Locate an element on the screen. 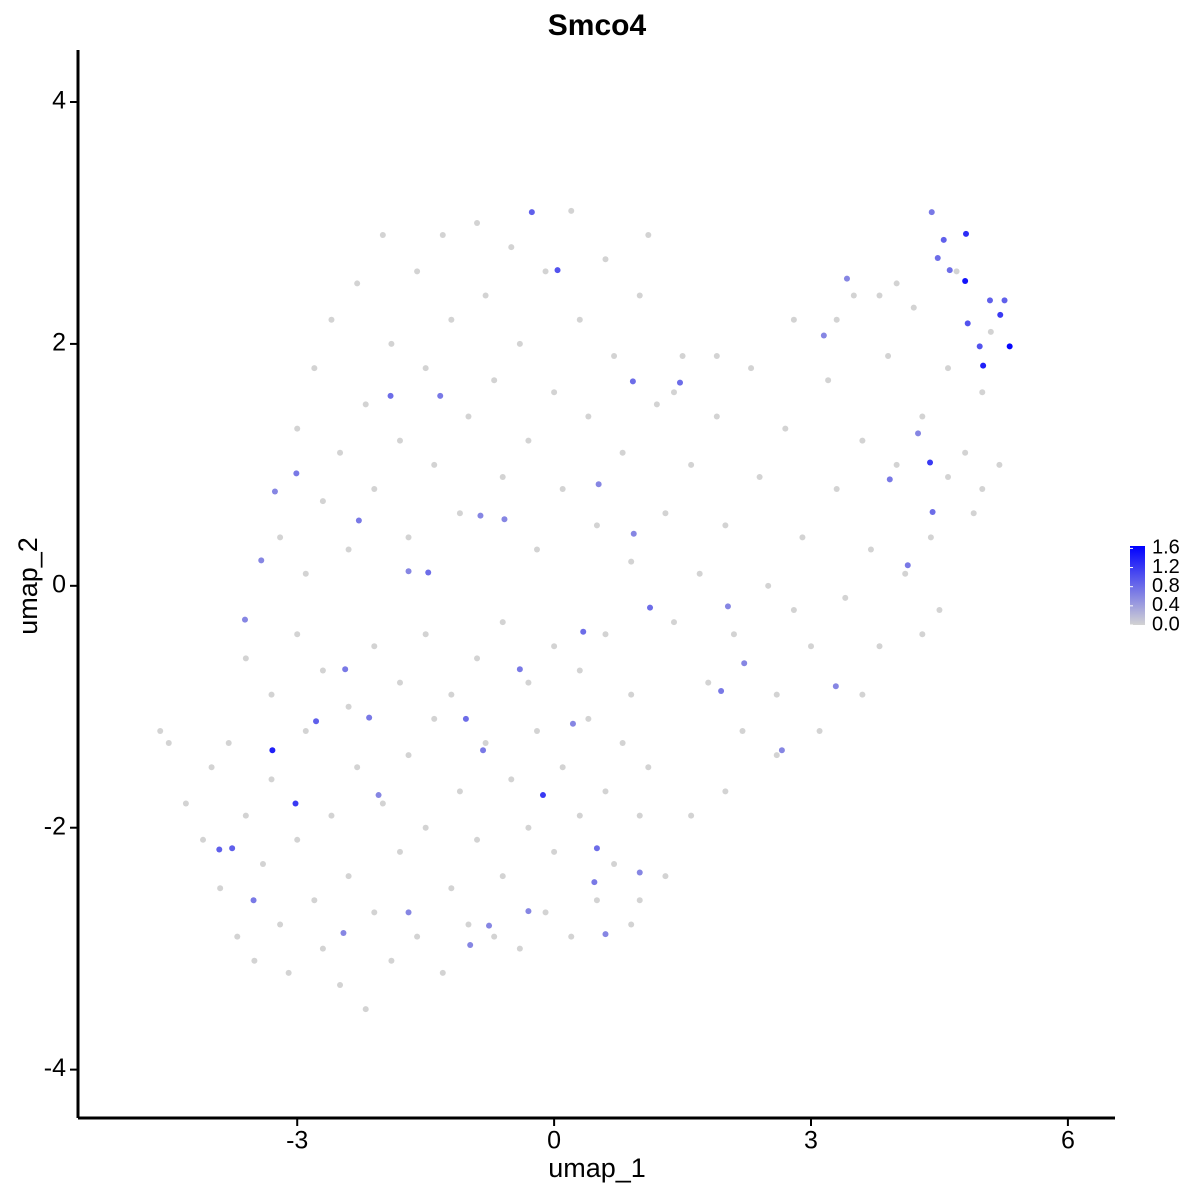 Image resolution: width=1200 pixels, height=1200 pixels. chart-title: Smco4 is located at coordinates (597, 25).